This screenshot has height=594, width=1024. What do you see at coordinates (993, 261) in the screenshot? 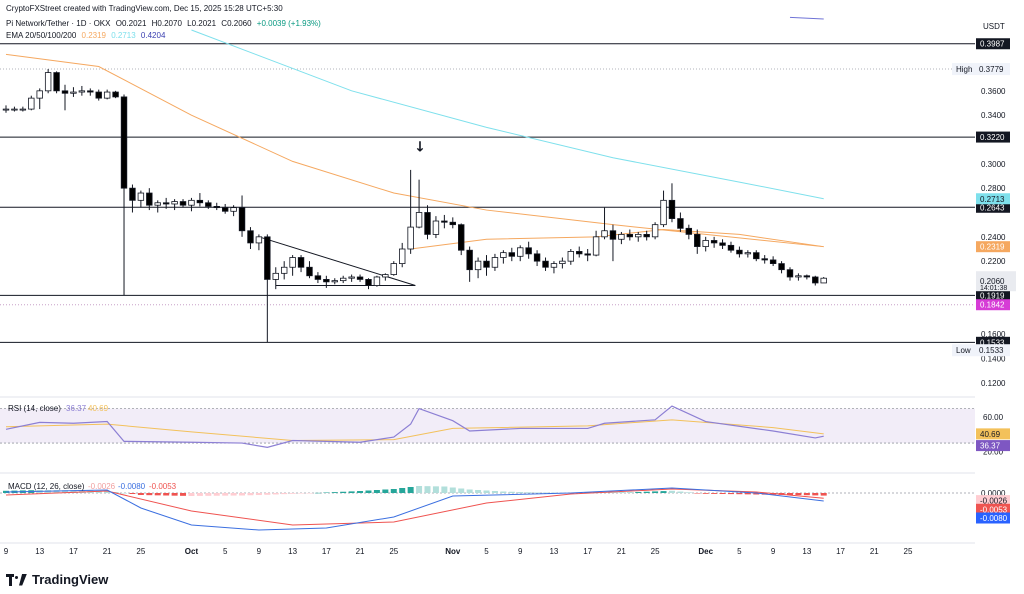
I see `price-axis-tick: 0.2200` at bounding box center [993, 261].